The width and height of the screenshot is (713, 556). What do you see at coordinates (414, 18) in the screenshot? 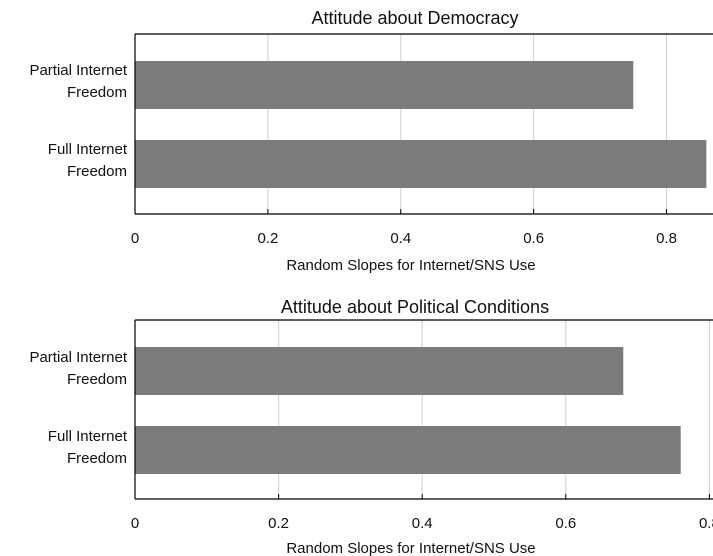
I see `chart-title: Attitude about Democracy` at bounding box center [414, 18].